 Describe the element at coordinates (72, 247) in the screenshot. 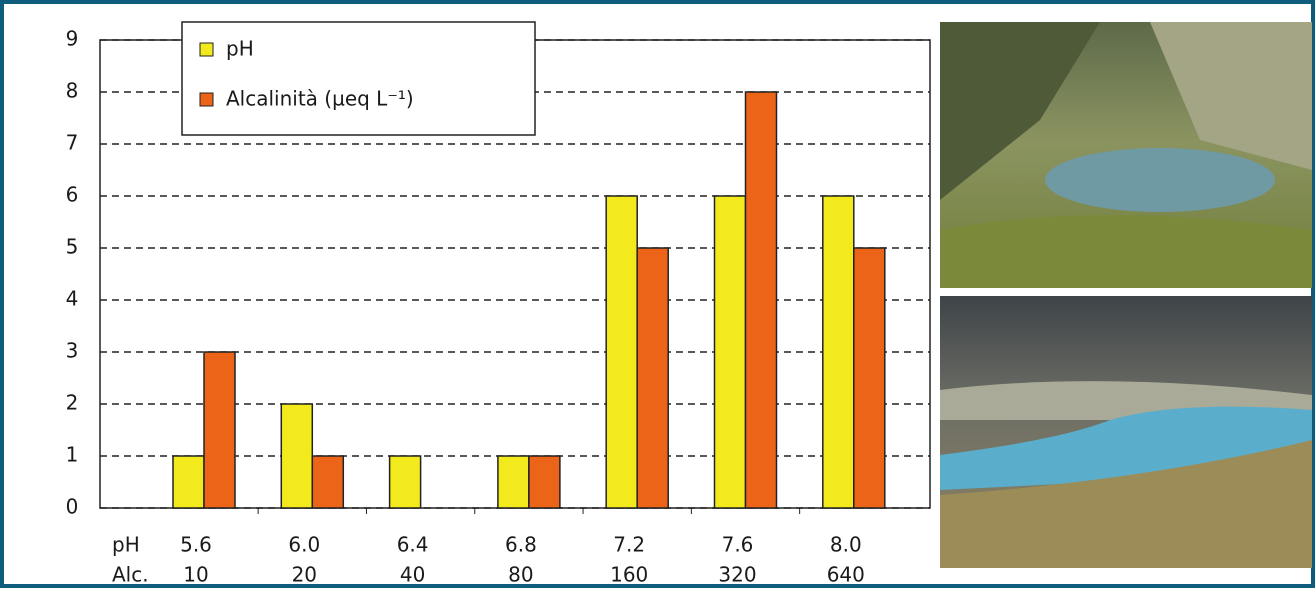

I see `y-tick-label: 5` at that location.